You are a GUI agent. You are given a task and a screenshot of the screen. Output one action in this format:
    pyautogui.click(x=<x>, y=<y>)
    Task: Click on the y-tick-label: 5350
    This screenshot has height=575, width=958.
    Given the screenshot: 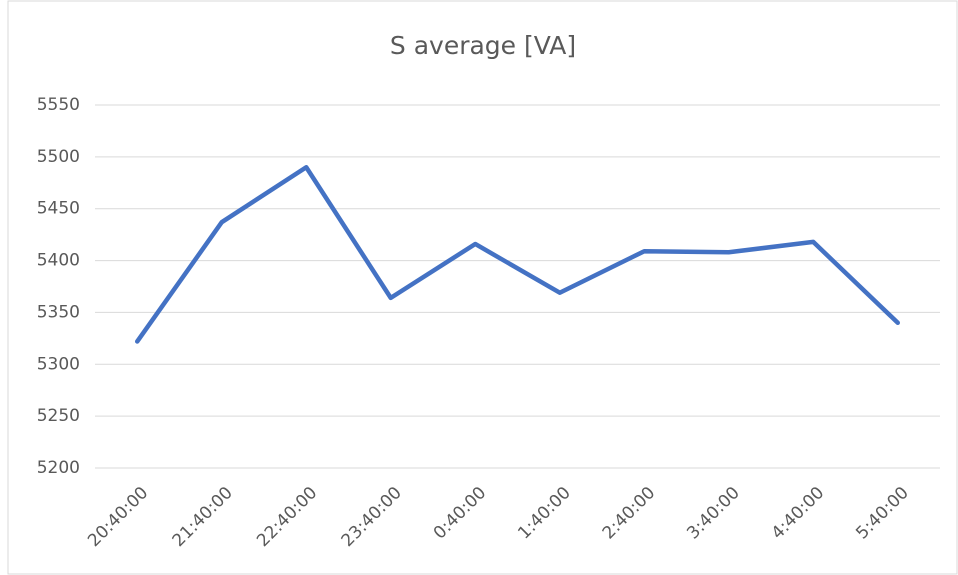 What is the action you would take?
    pyautogui.click(x=58, y=312)
    